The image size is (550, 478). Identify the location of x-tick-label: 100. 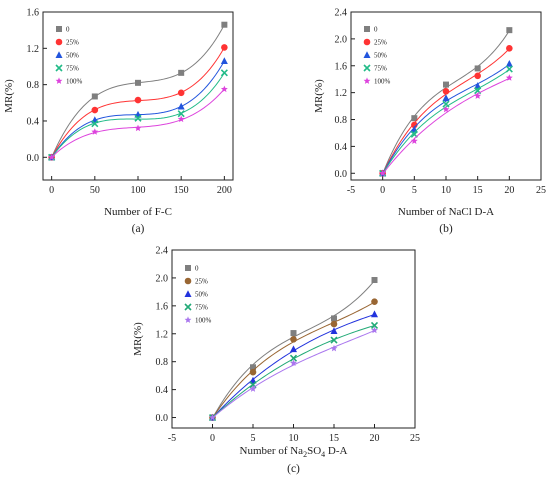
(138, 190).